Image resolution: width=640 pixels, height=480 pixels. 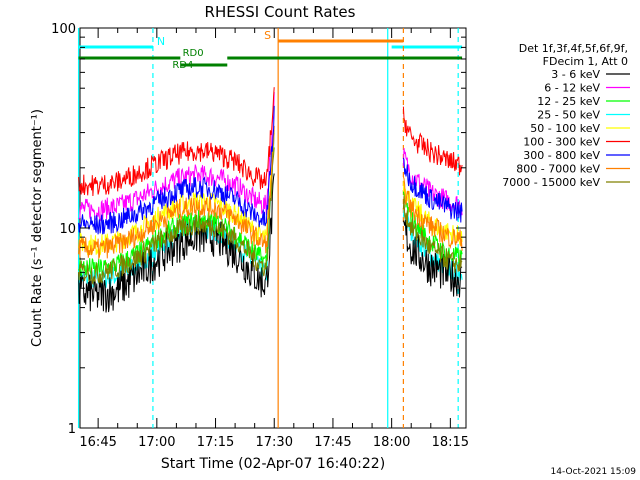 I want to click on x-tick-label: 17:00, so click(x=156, y=442).